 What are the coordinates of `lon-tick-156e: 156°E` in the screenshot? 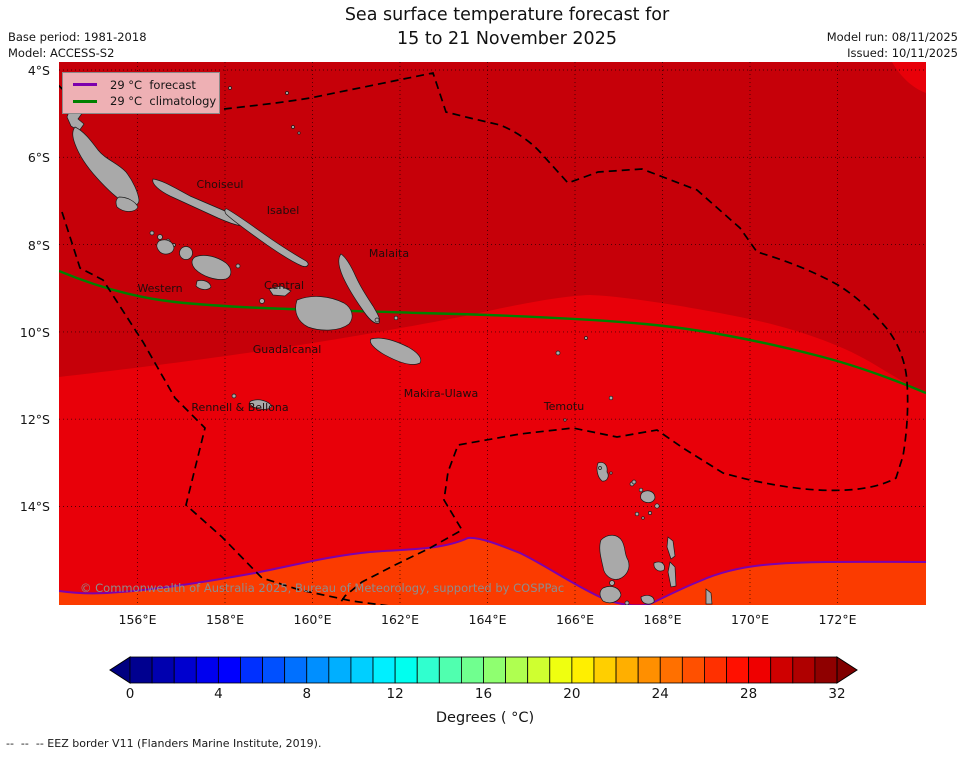 It's located at (137, 619).